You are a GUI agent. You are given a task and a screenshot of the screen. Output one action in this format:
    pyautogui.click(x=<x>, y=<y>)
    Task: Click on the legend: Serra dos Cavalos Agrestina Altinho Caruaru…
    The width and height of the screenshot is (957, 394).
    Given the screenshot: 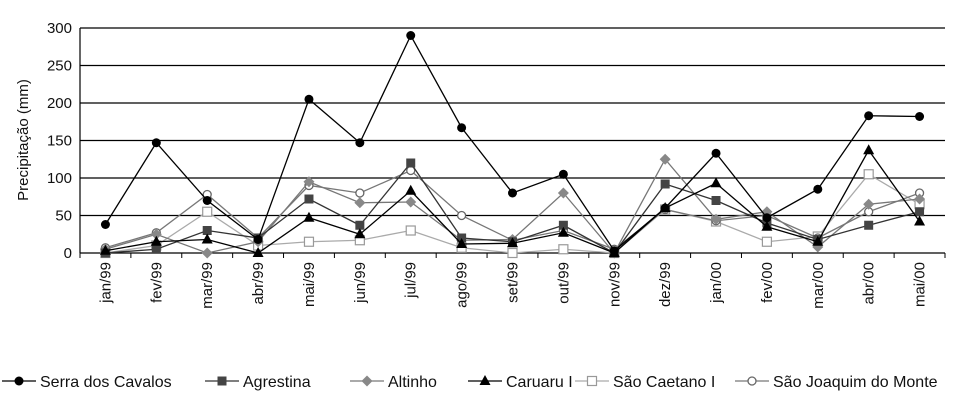 What is the action you would take?
    pyautogui.click(x=470, y=382)
    